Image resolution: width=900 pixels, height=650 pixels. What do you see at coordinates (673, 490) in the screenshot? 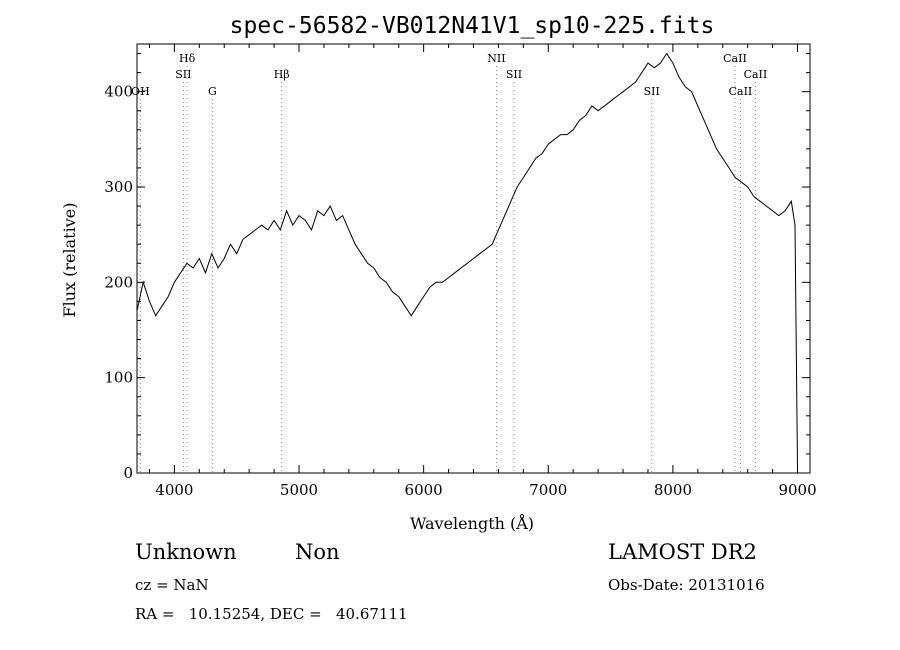
I see `x-tick-label: 8000` at bounding box center [673, 490].